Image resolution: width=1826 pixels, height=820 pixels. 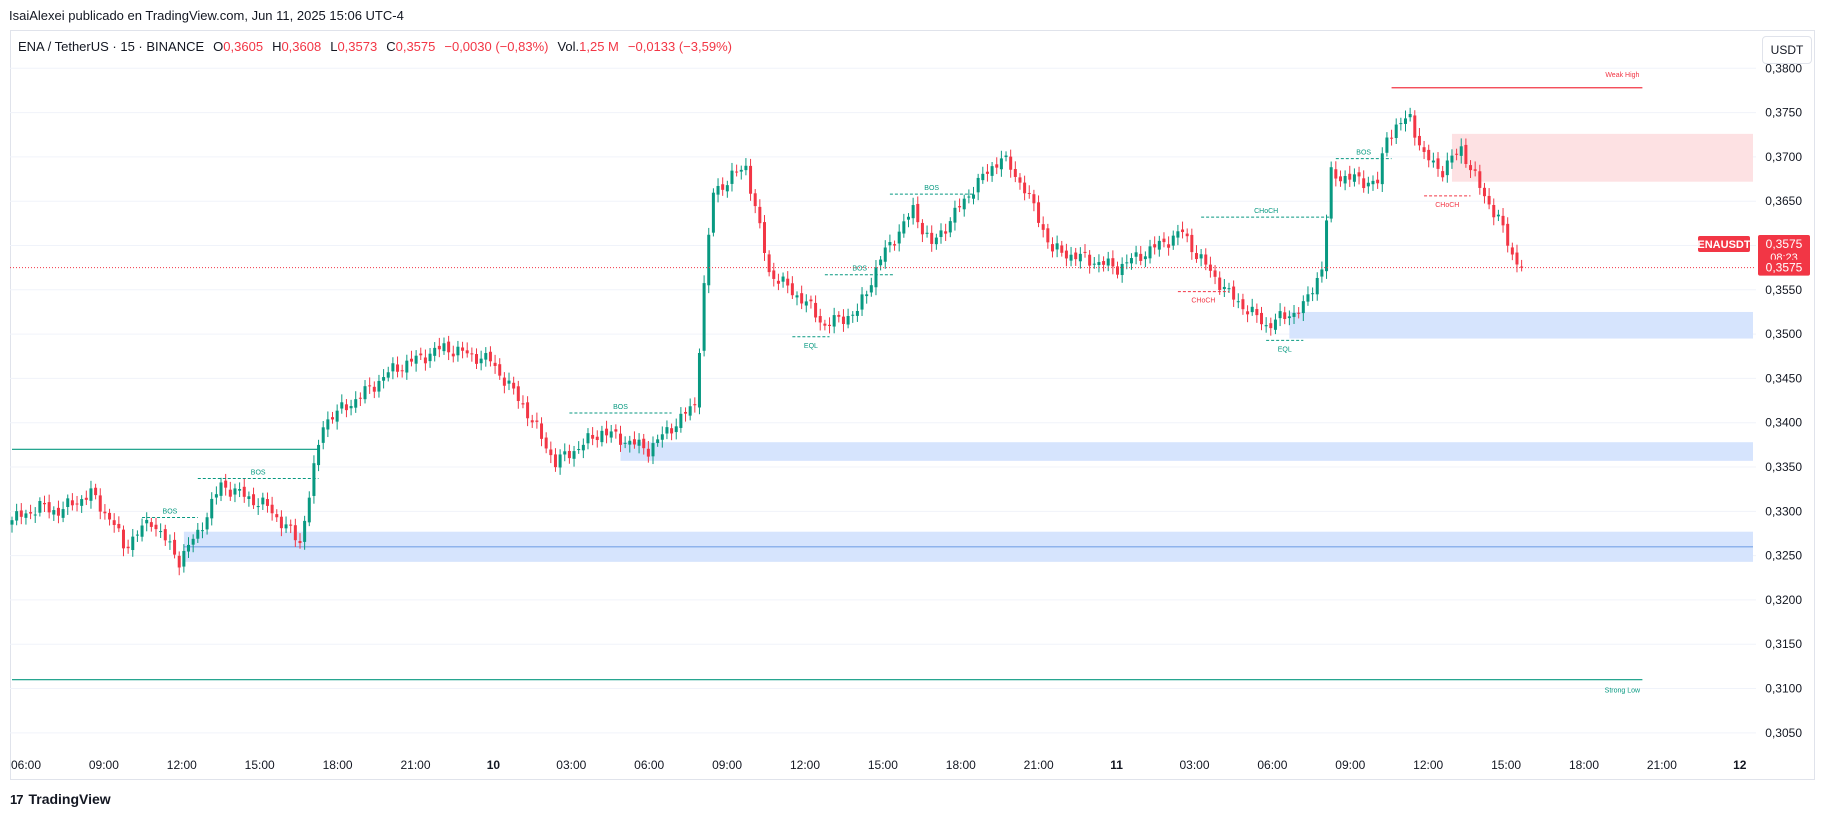 I want to click on open-value: 0,3605, so click(x=243, y=46).